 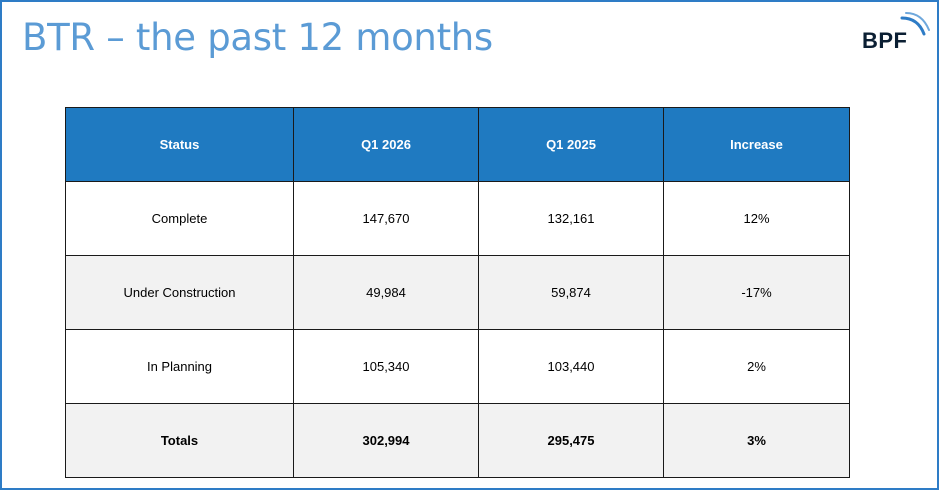 I want to click on cell-q1-2025: 103,440, so click(x=571, y=366).